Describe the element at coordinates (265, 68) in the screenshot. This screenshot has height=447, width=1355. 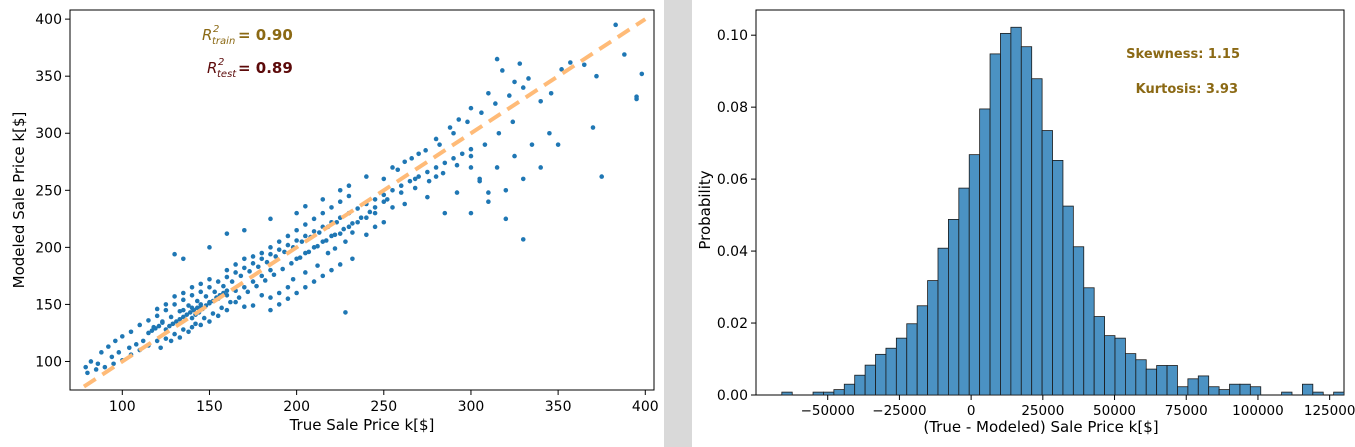
I see `r2-test-value: = 0.89` at that location.